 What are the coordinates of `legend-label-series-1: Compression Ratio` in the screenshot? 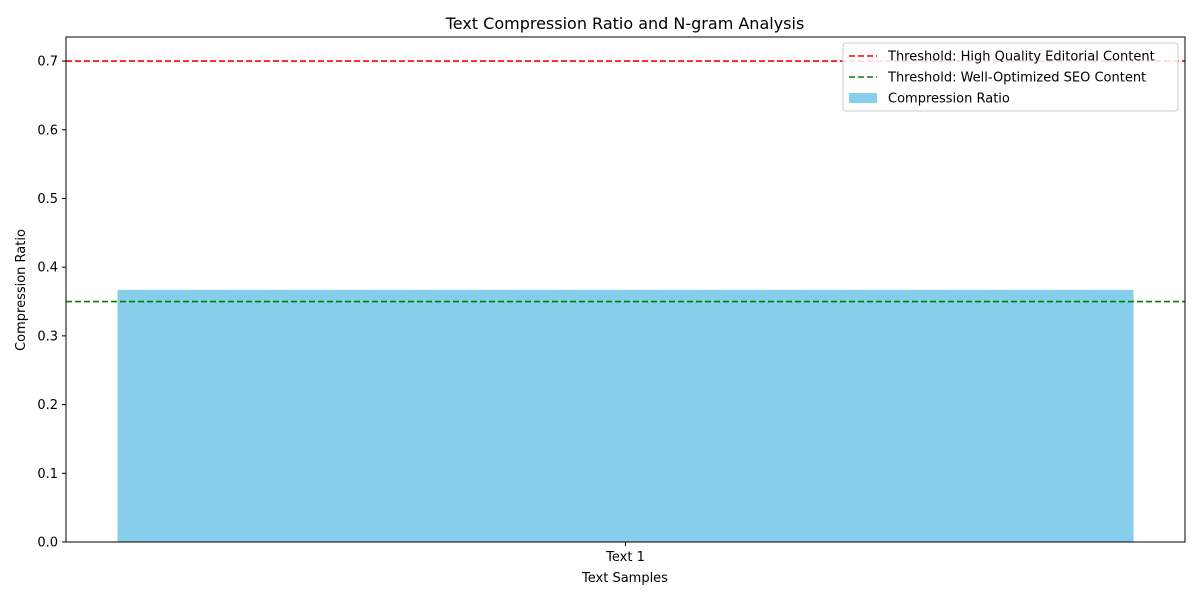 It's located at (949, 99).